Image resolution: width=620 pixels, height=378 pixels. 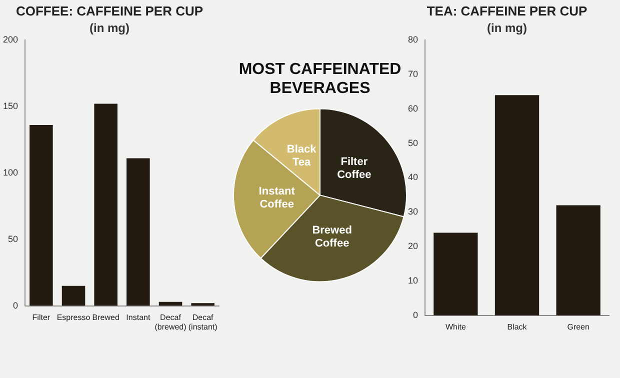 What do you see at coordinates (302, 156) in the screenshot?
I see `slice-label: Black Tea` at bounding box center [302, 156].